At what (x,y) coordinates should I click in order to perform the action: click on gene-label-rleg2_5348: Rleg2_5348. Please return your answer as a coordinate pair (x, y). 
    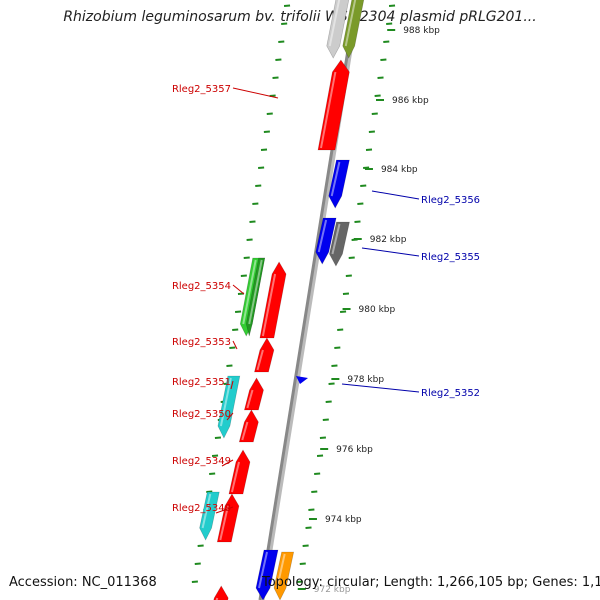
    Looking at the image, I should click on (201, 508).